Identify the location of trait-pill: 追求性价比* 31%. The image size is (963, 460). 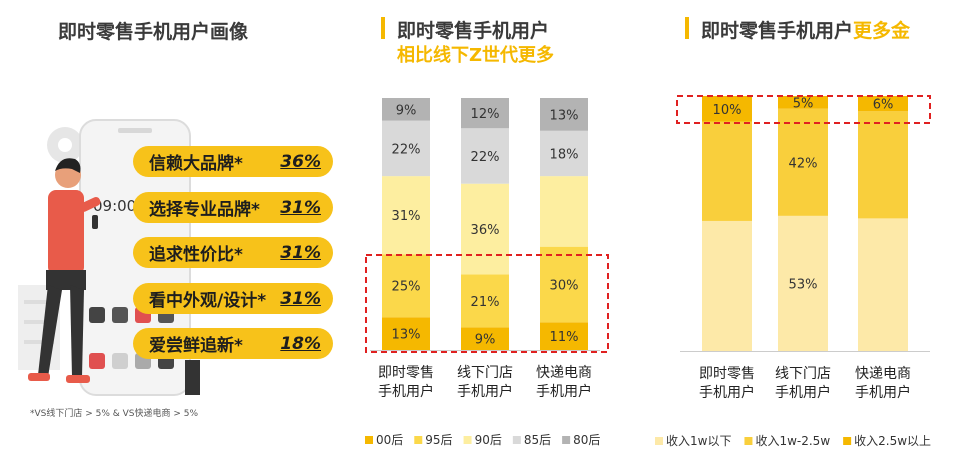
(233, 252).